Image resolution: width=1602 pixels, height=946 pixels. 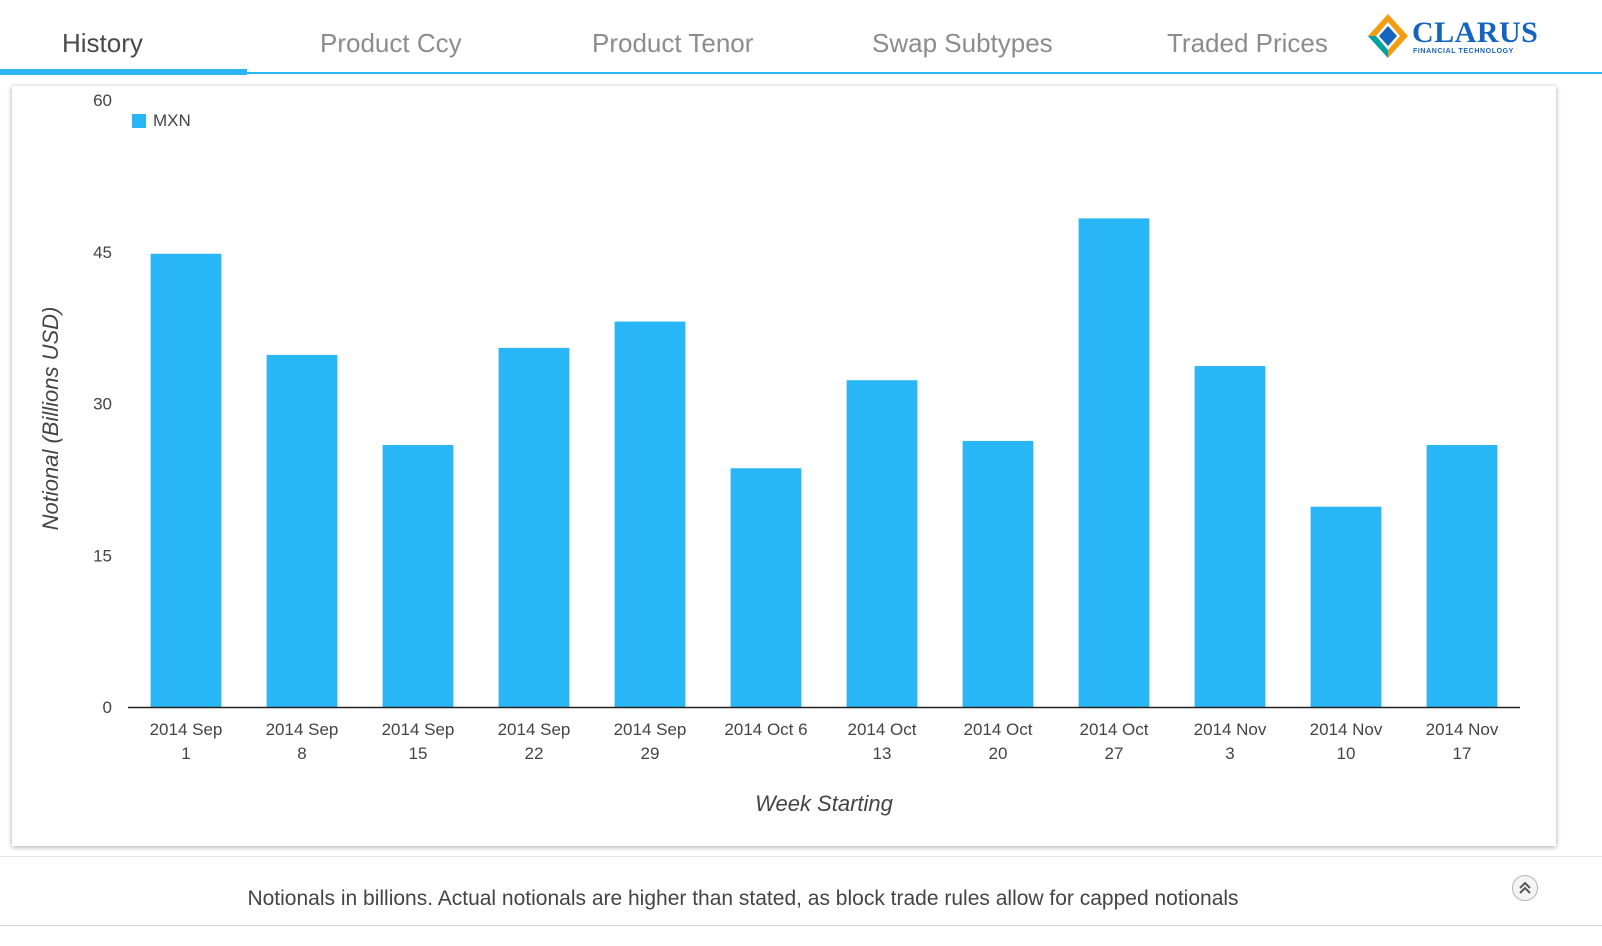 I want to click on x-tick-label: 15, so click(x=418, y=753).